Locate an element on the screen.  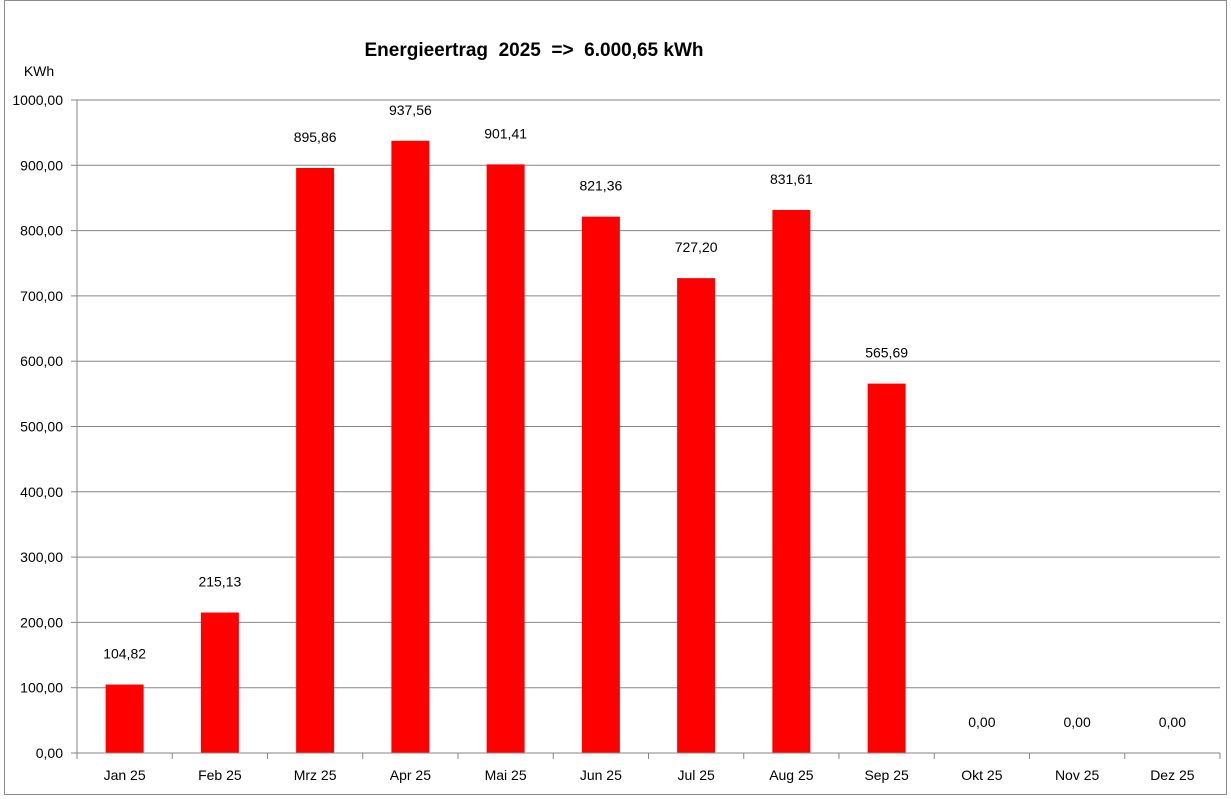
y-tick-label: 500,00 is located at coordinates (41, 427).